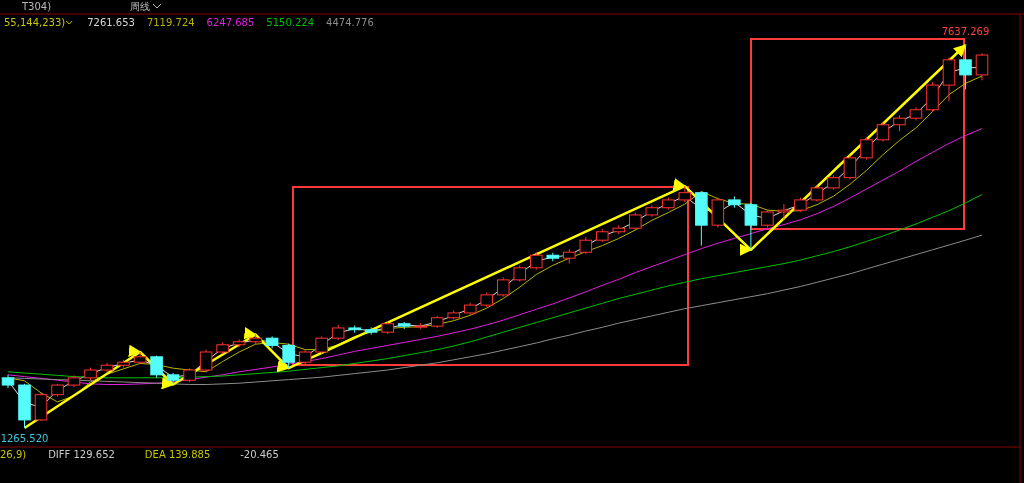 Image resolution: width=1024 pixels, height=483 pixels. Describe the element at coordinates (140, 6) in the screenshot. I see `text: 周线` at that location.